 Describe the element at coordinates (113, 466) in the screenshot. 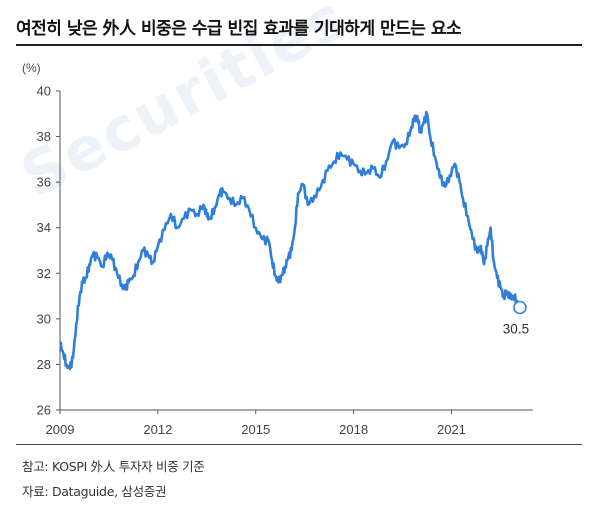

I see `chart-note: 참고: KOSPI 外人 투자자 비중 기준` at that location.